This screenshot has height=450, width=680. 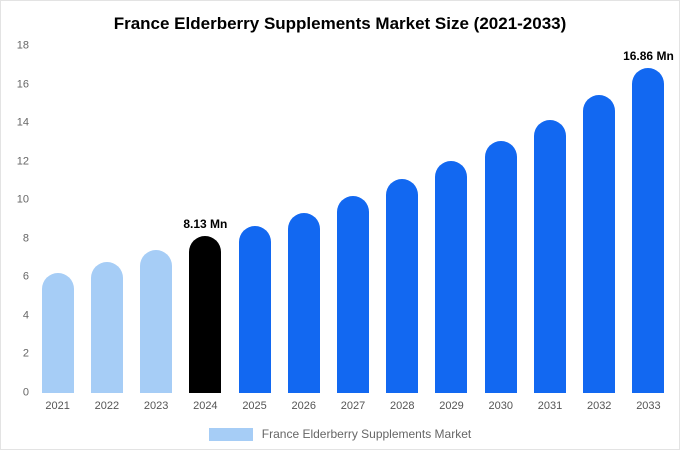 I want to click on x-axis-label: 2029, so click(x=451, y=406).